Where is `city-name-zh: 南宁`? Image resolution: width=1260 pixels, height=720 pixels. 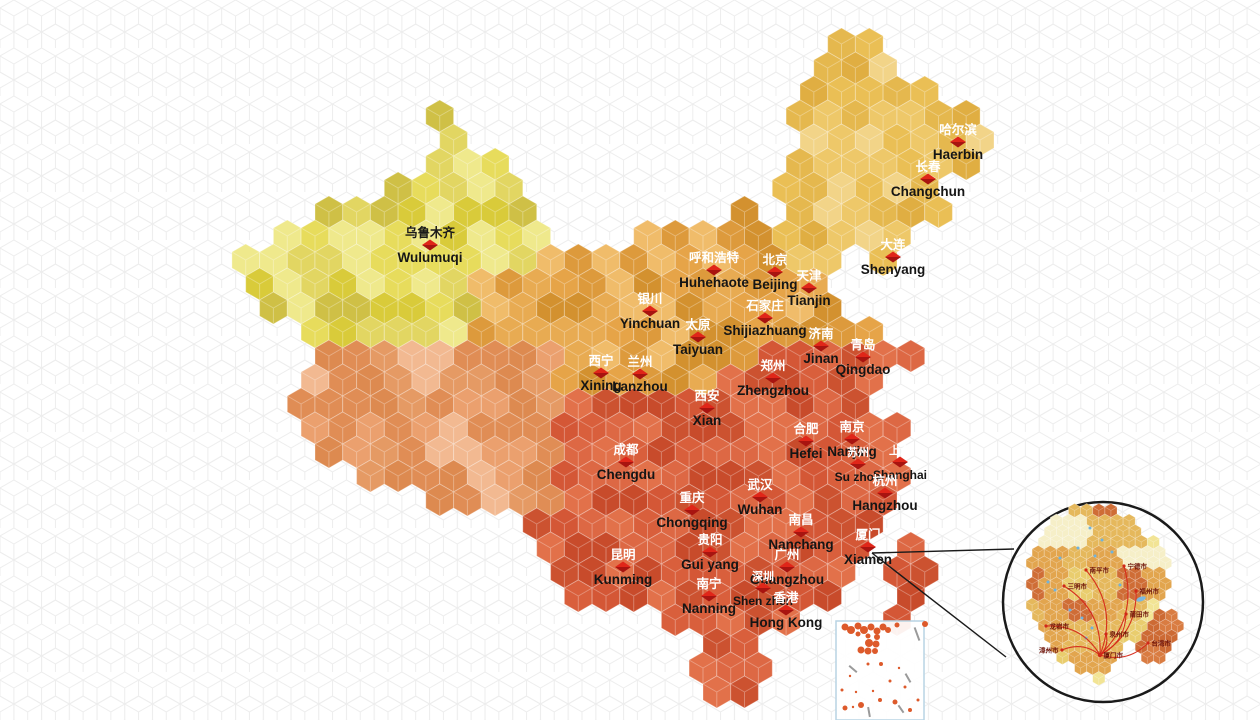
city-name-zh: 南宁 is located at coordinates (708, 583).